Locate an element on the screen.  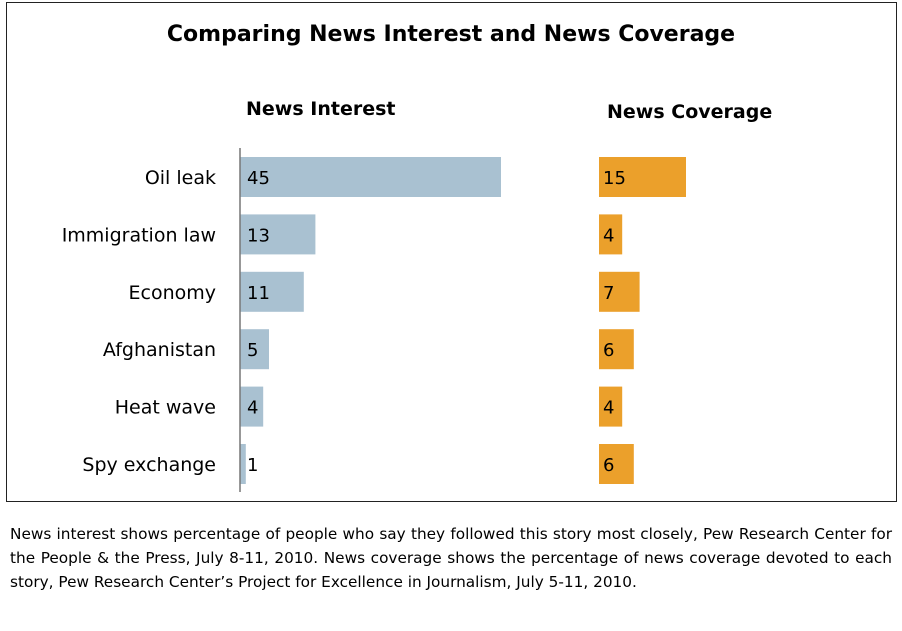
news-coverage-value: 7 is located at coordinates (608, 293).